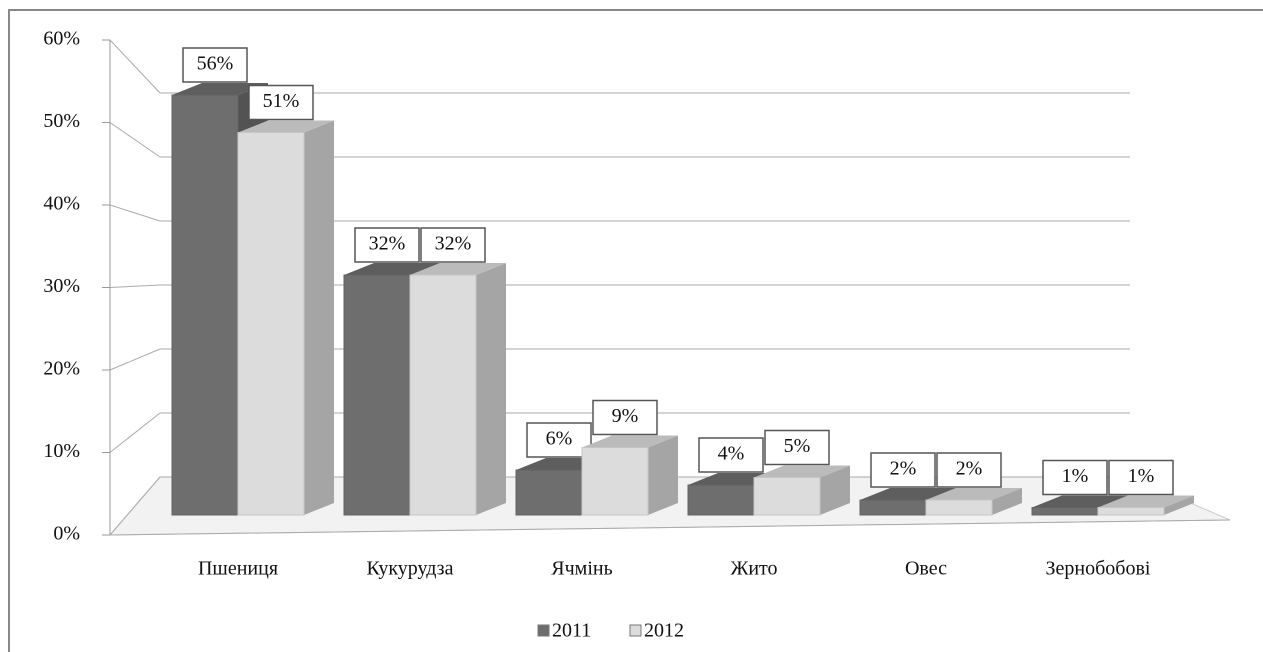 The width and height of the screenshot is (1263, 652). Describe the element at coordinates (66, 534) in the screenshot. I see `y-tick-label: 0%` at that location.